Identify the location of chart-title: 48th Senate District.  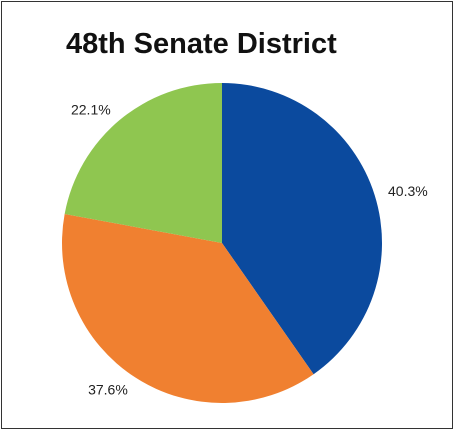
(201, 44).